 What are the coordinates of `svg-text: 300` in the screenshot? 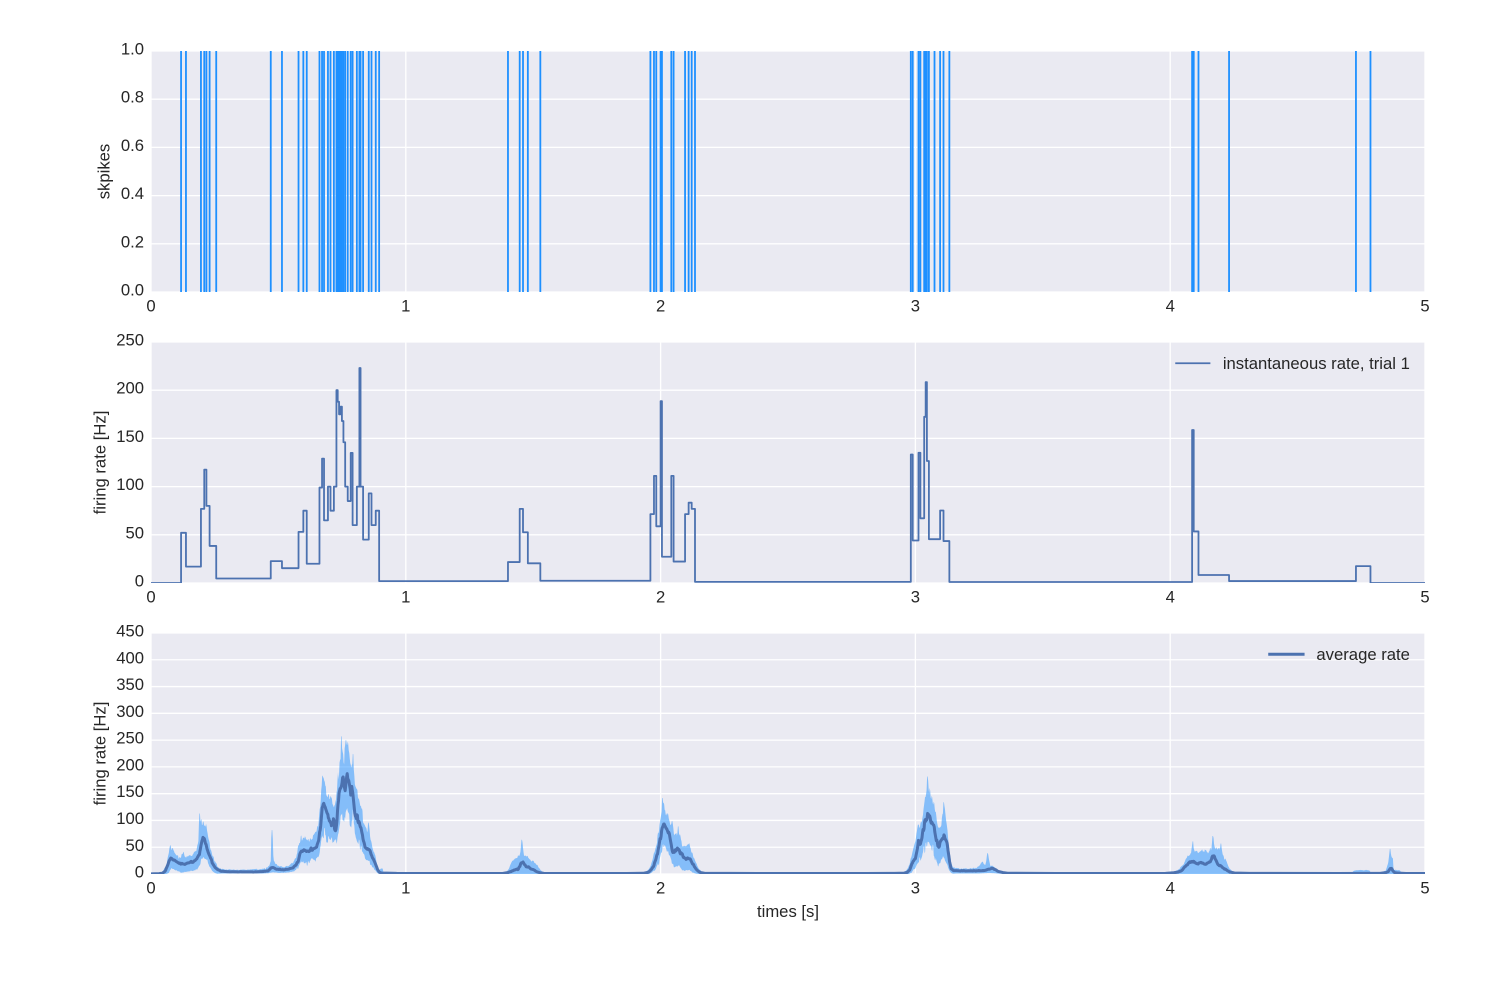 It's located at (130, 711).